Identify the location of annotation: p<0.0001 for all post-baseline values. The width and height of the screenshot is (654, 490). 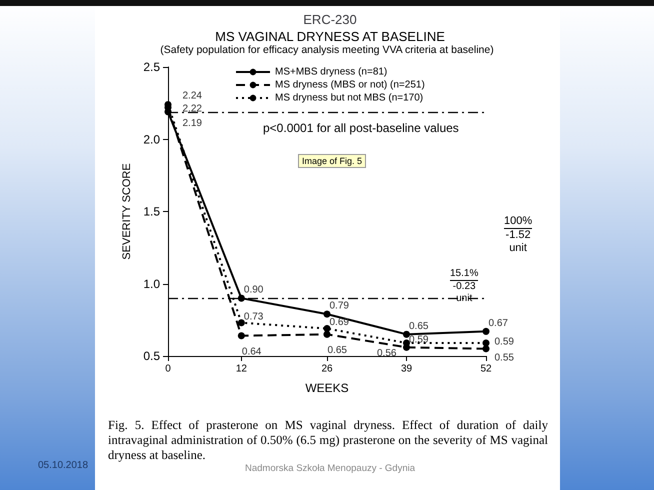
(361, 128).